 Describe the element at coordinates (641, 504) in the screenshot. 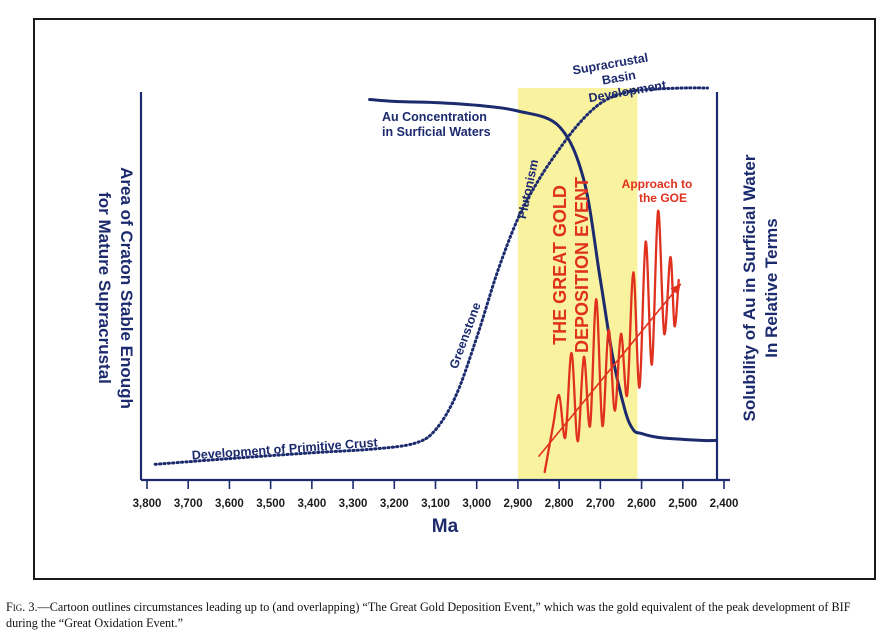

I see `x-tick-label: 2,600` at that location.